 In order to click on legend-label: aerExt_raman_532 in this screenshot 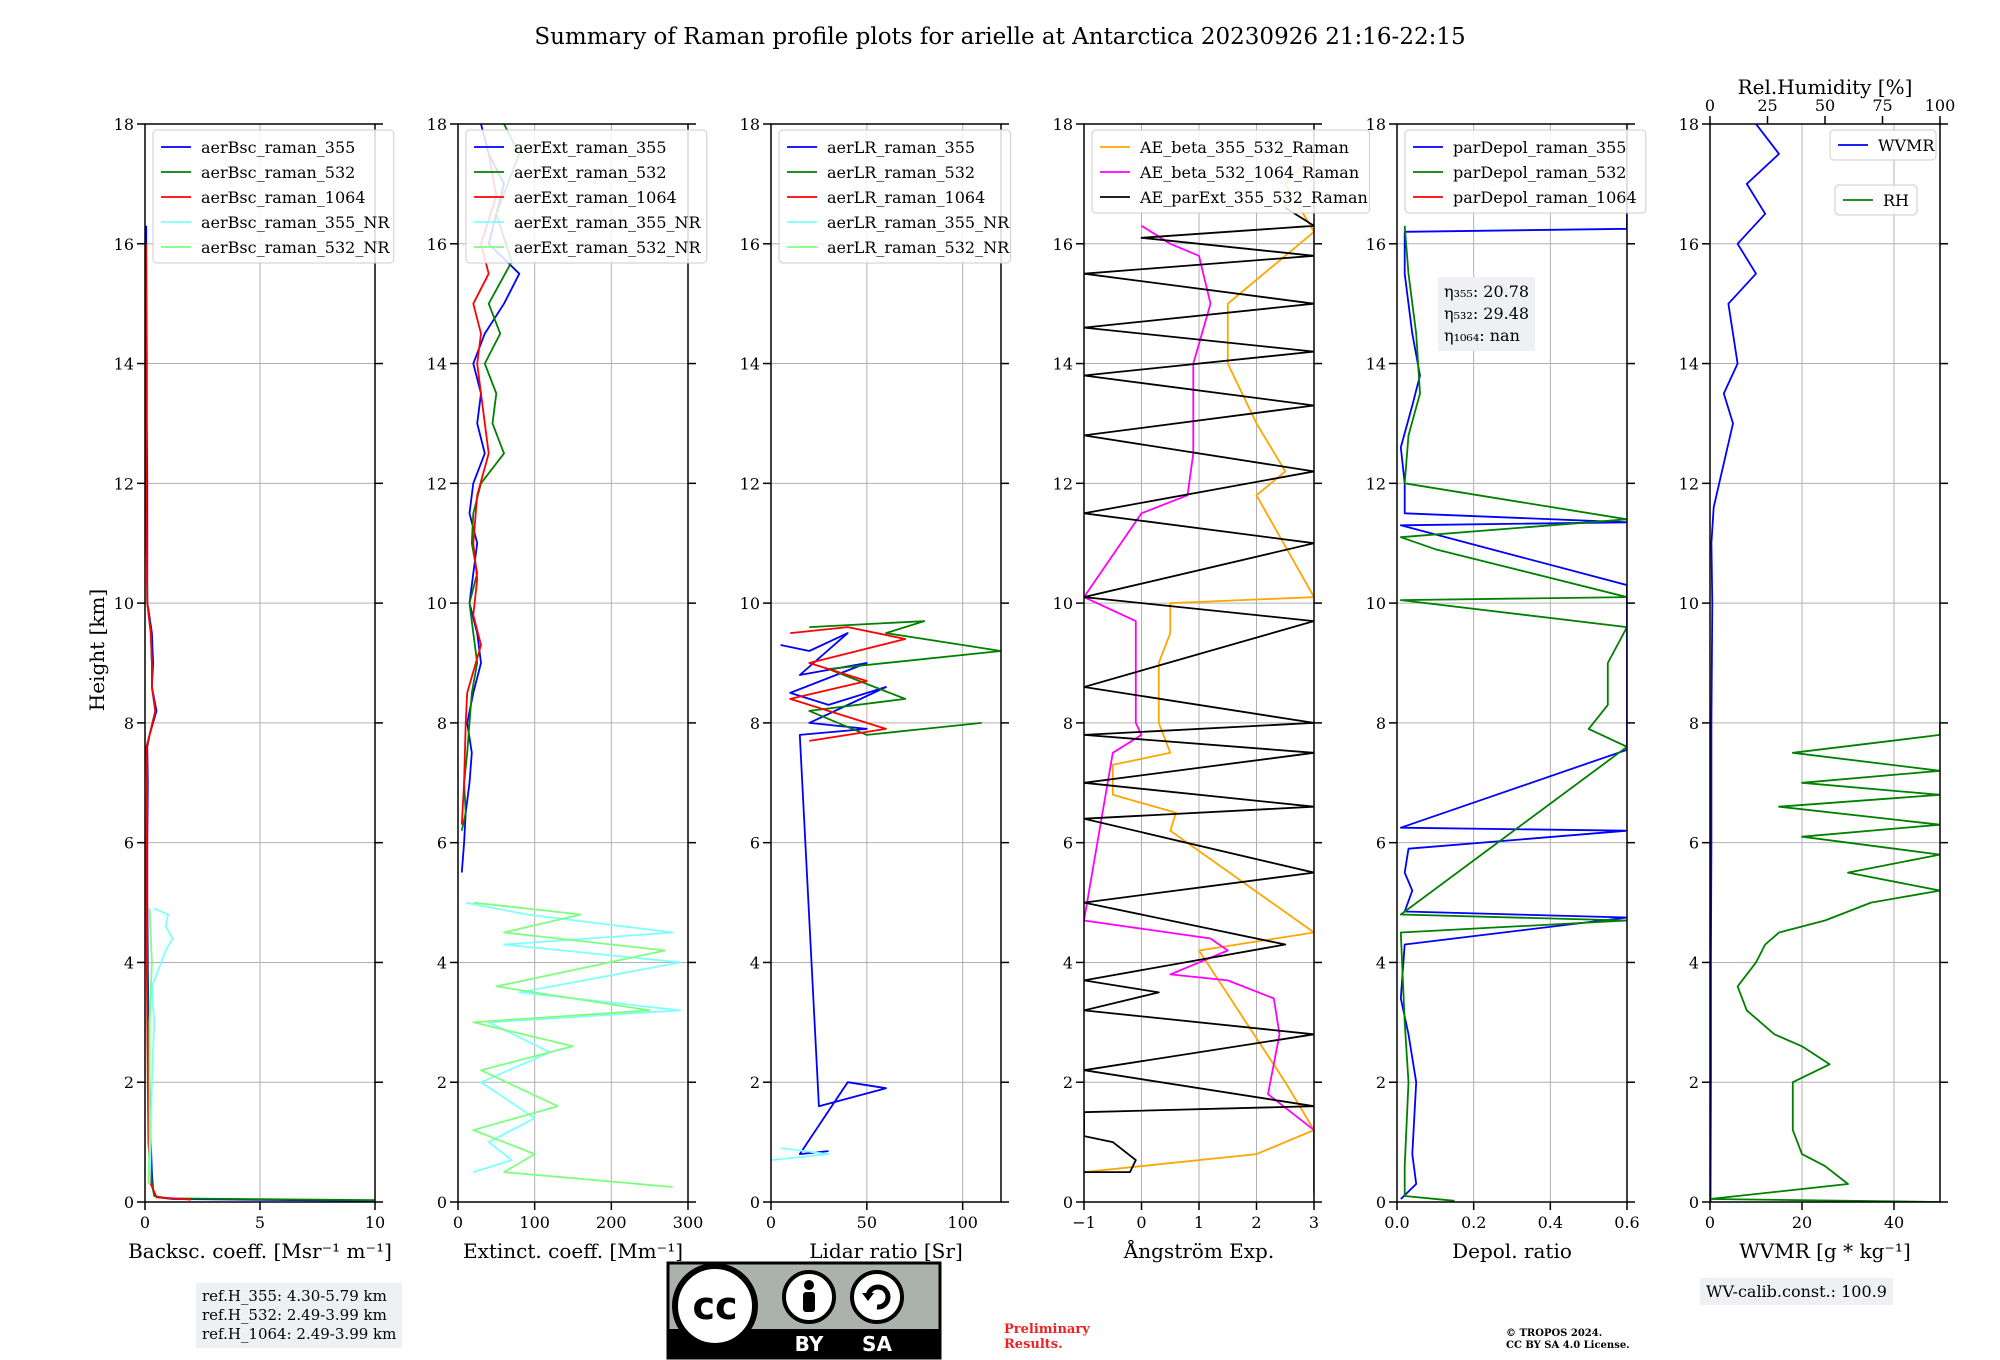, I will do `click(590, 172)`.